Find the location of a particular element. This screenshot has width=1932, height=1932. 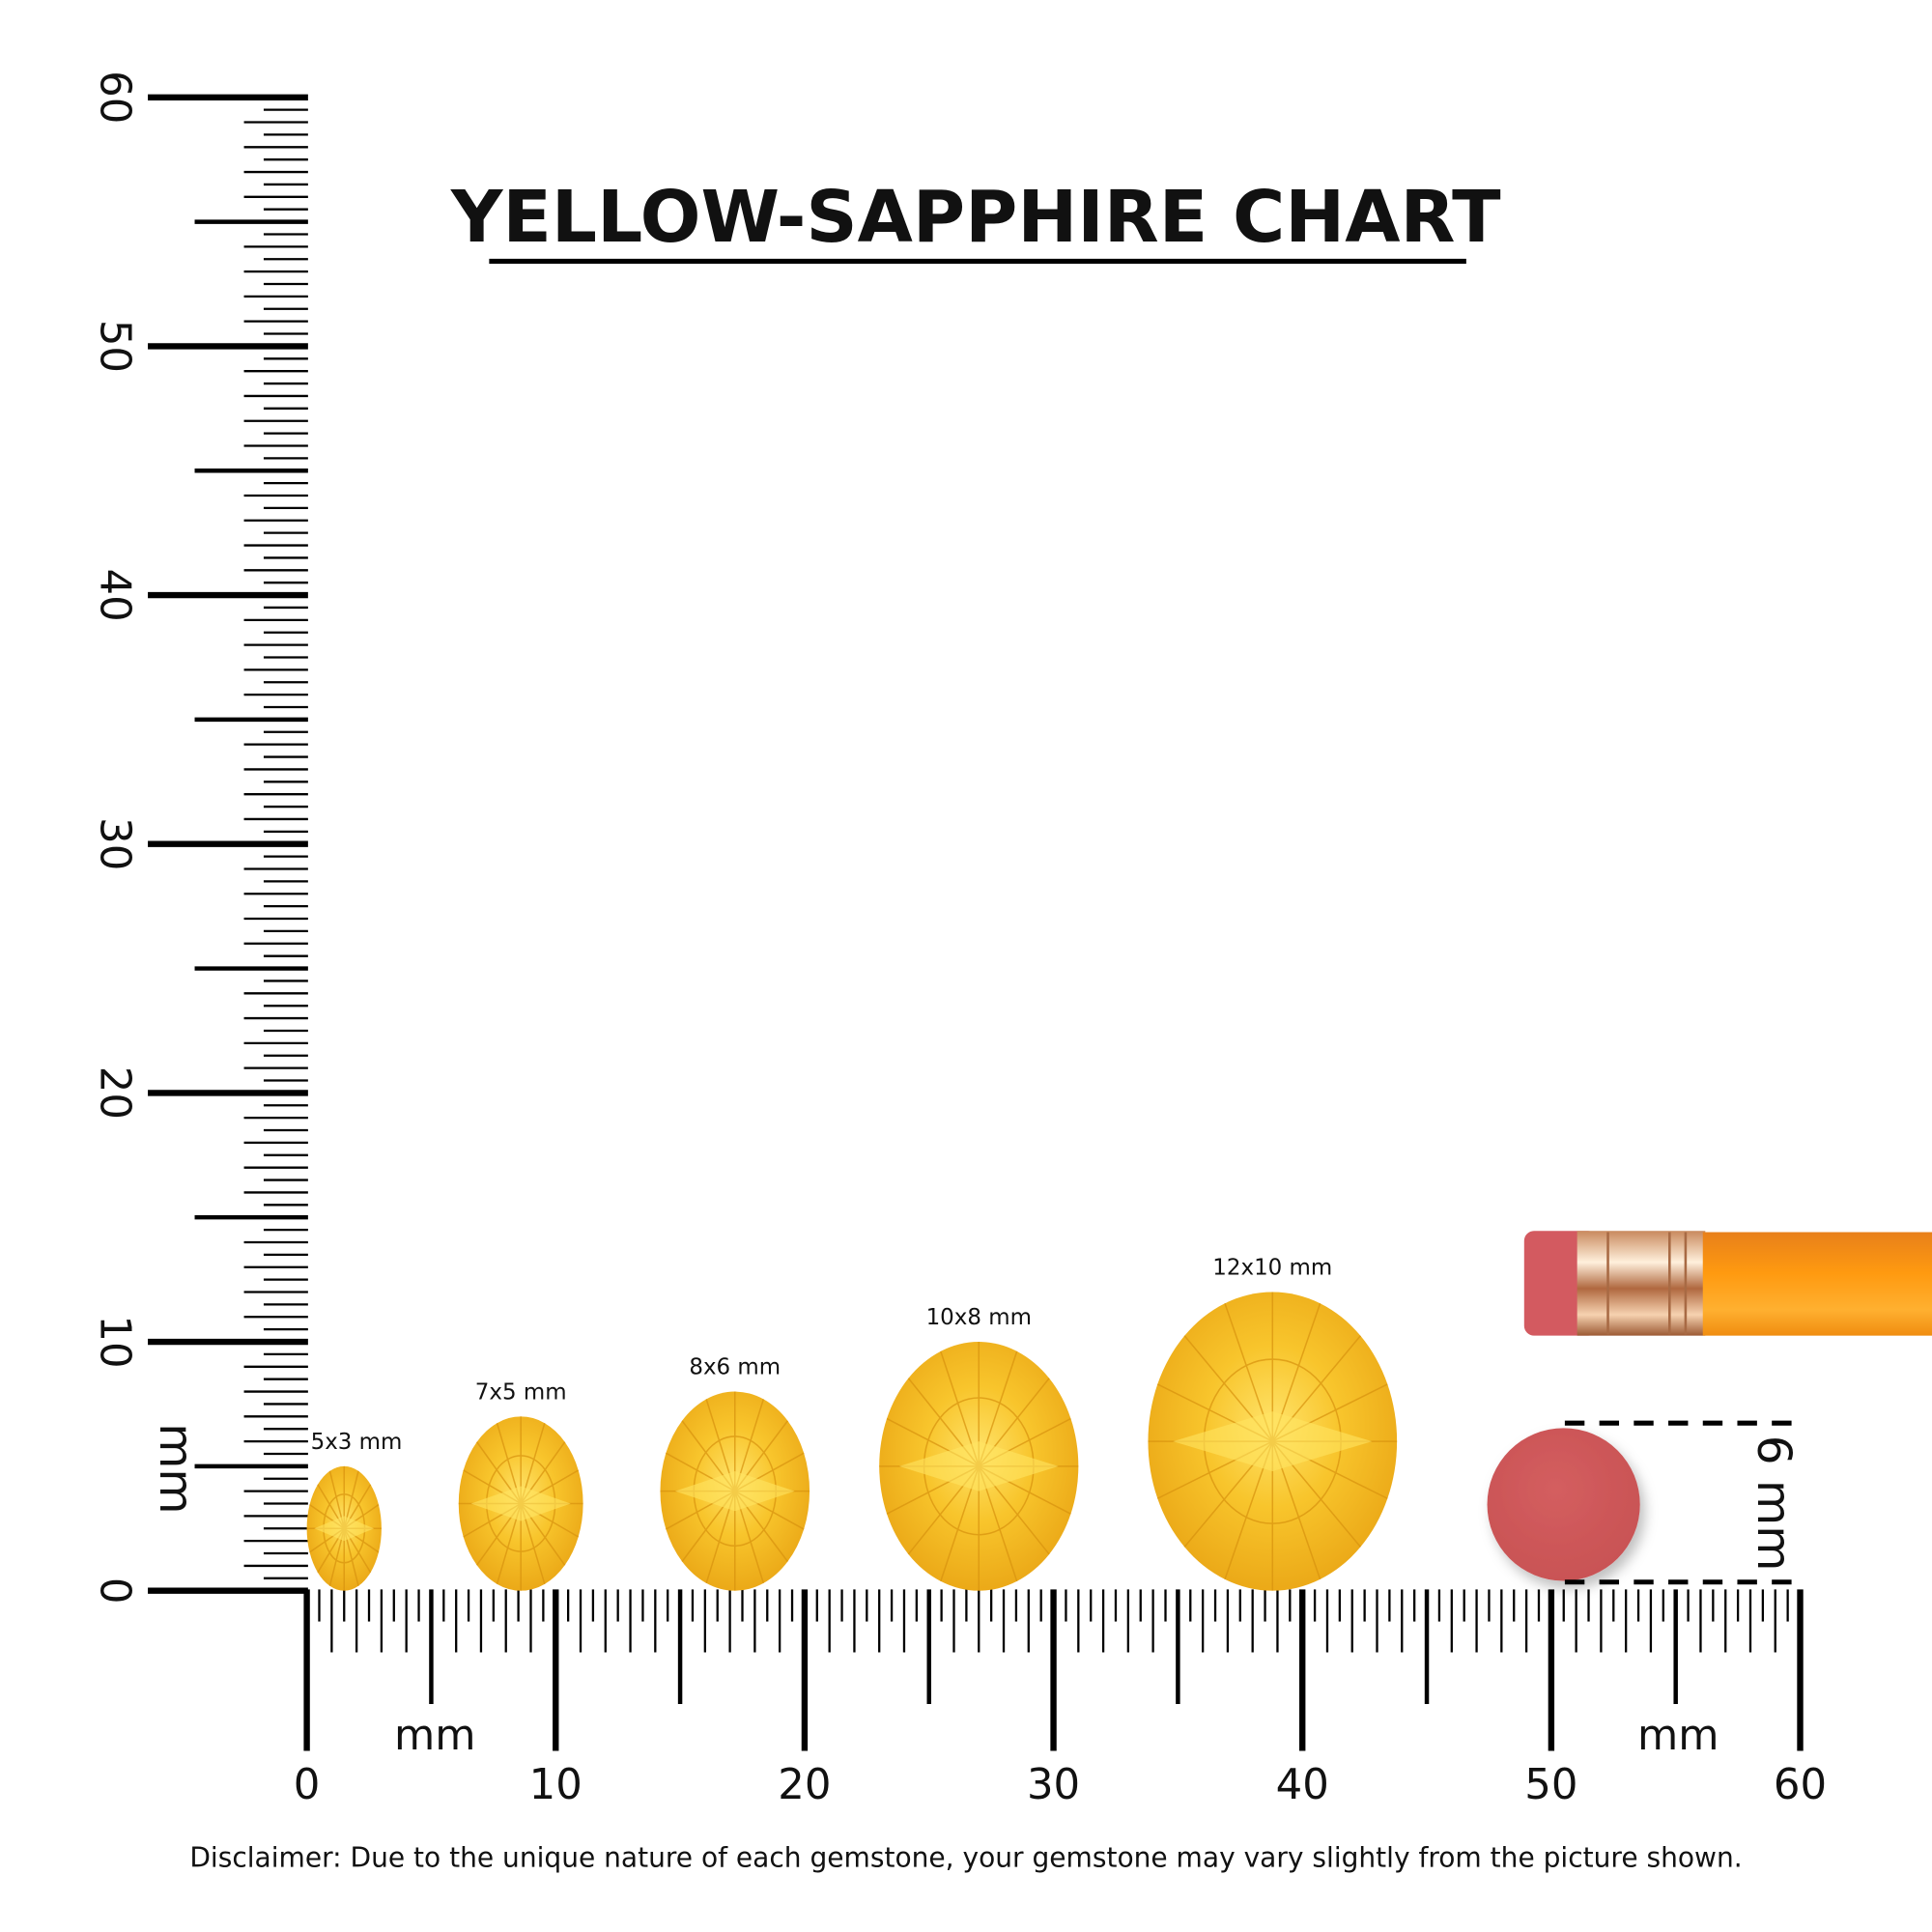

horizontal-ruler: 0 10 20 30 40 50 60 is located at coordinates (1060, 1699).